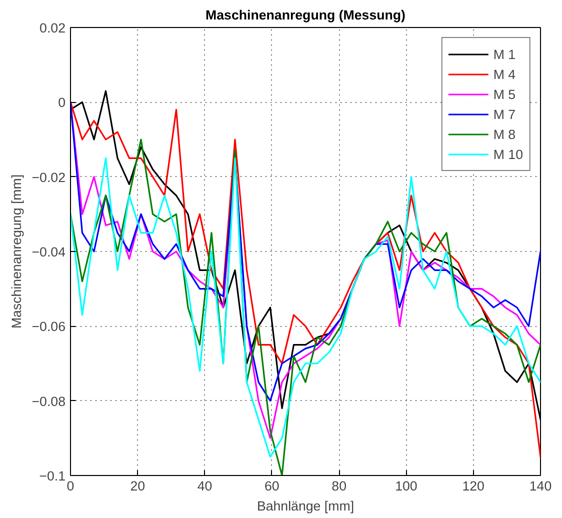 The width and height of the screenshot is (562, 518). I want to click on x-tick-label: 80, so click(339, 486).